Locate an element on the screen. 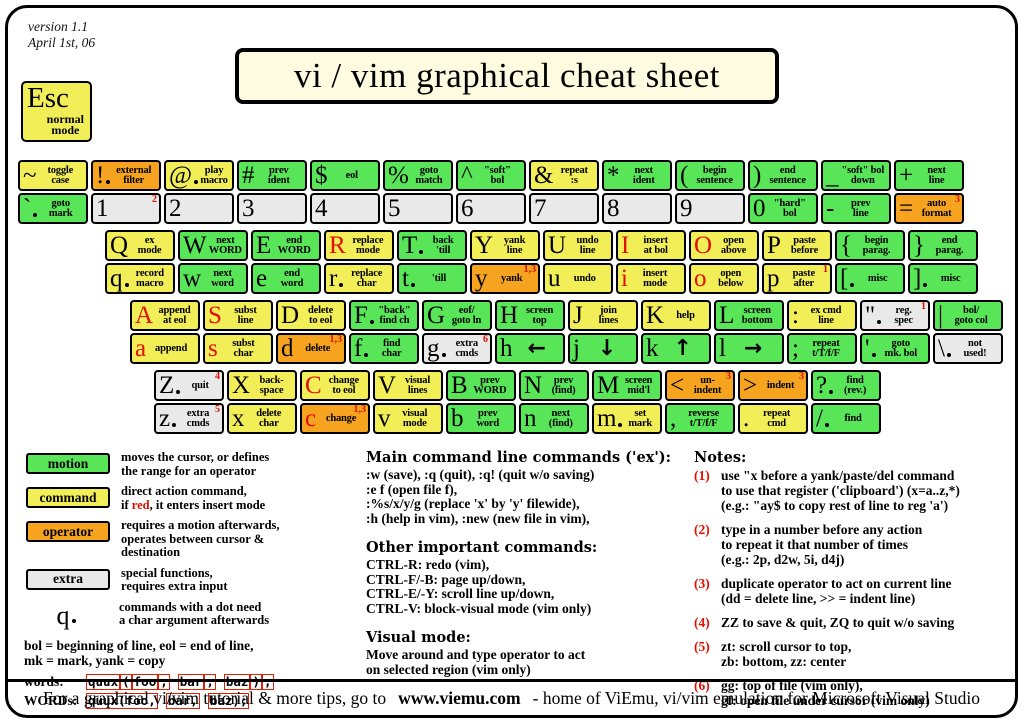 This screenshot has width=1024, height=724. key-char: ^ is located at coordinates (467, 175).